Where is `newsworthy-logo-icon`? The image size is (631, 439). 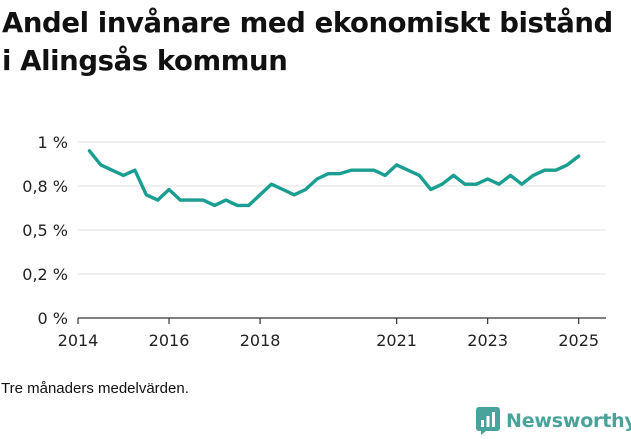
newsworthy-logo-icon is located at coordinates (488, 421).